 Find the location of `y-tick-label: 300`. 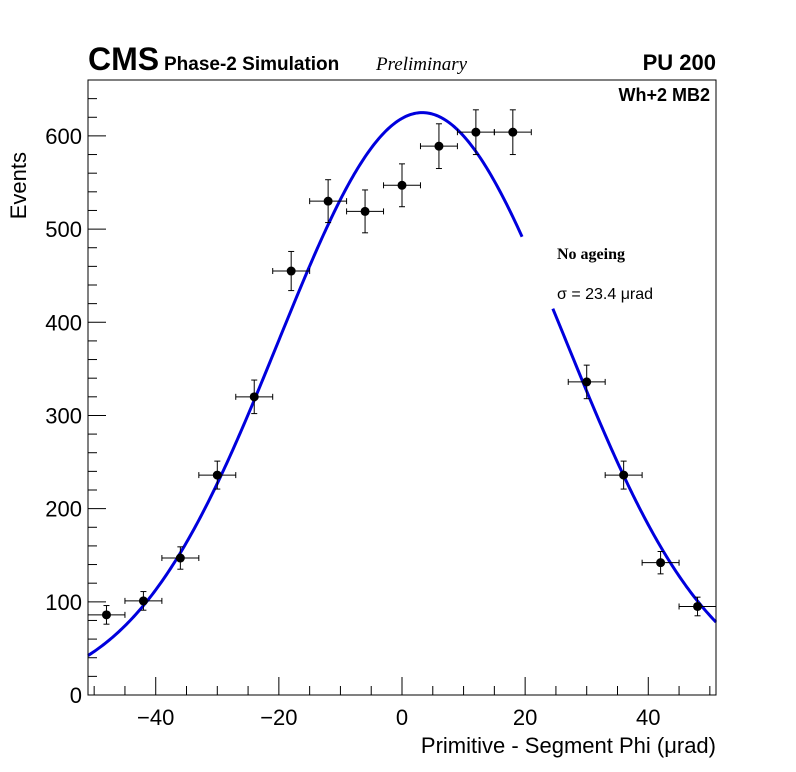

y-tick-label: 300 is located at coordinates (63, 415).